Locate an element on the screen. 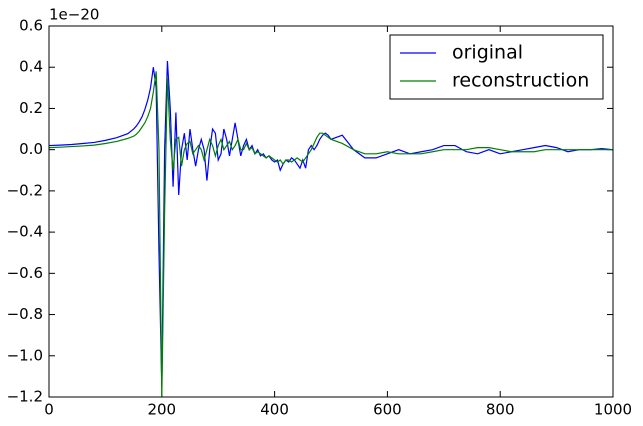 The image size is (643, 426). y-tick-label: 0.6 is located at coordinates (31, 26).